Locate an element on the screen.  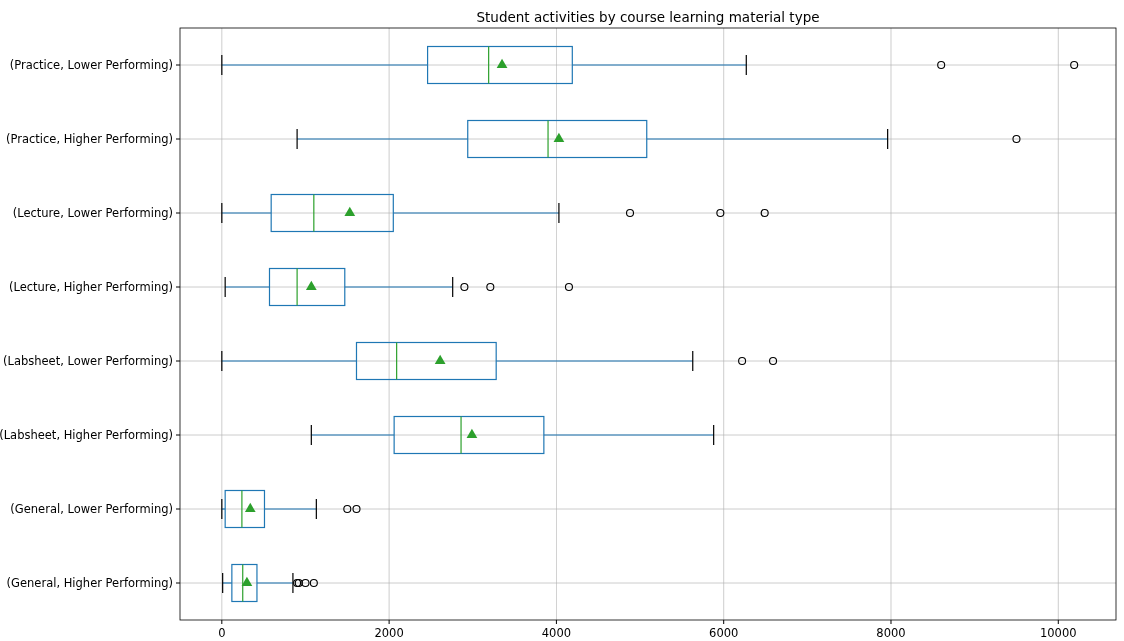
y-tick-label: (Lecture, Lower Performing) is located at coordinates (92, 213).